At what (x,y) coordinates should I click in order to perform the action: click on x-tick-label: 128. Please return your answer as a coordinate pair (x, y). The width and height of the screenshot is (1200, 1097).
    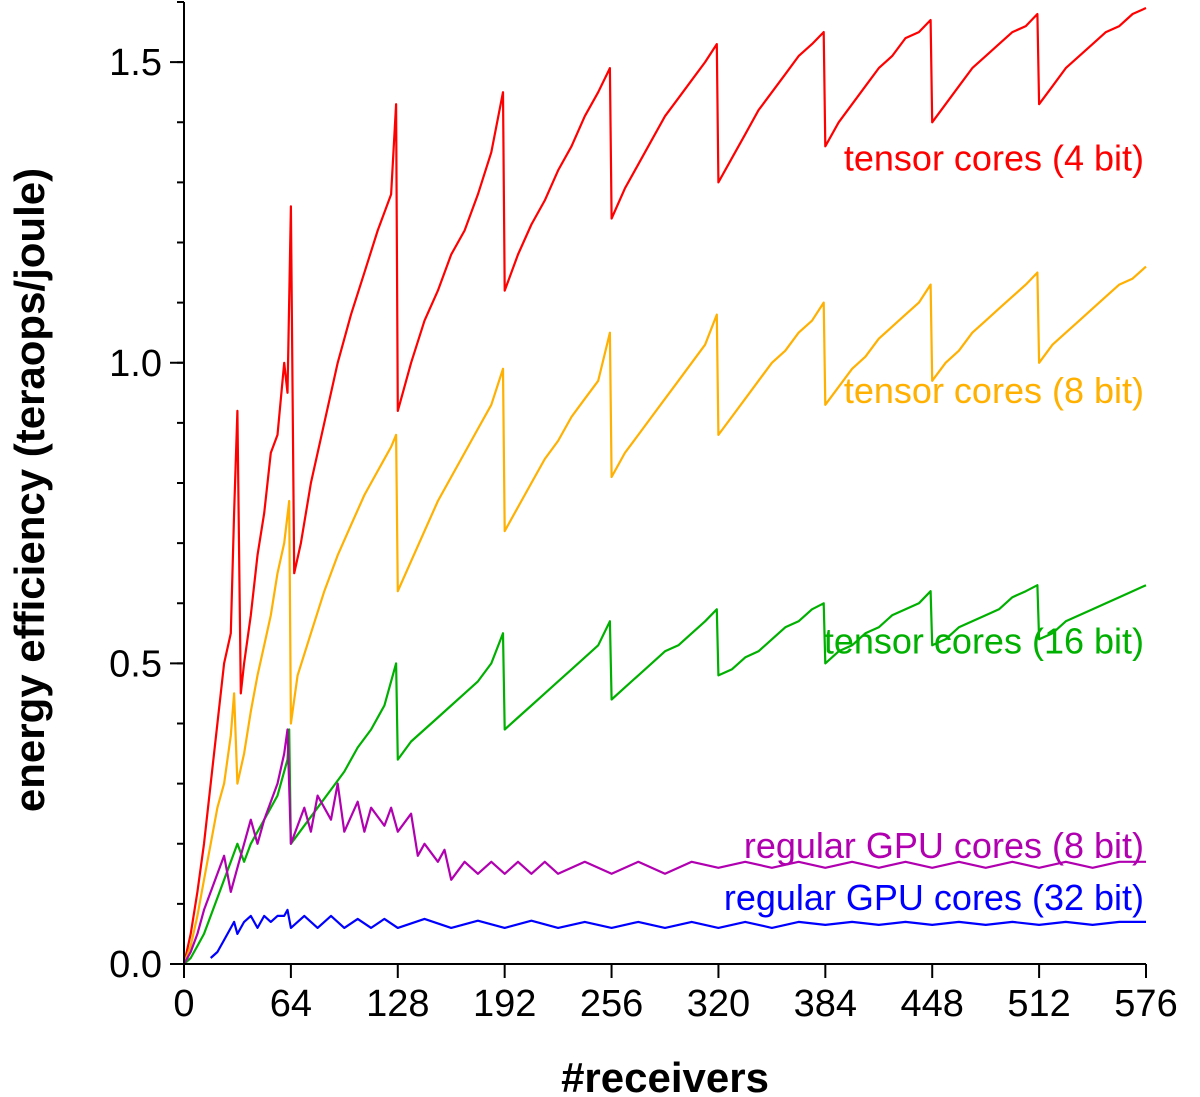
    Looking at the image, I should click on (397, 1004).